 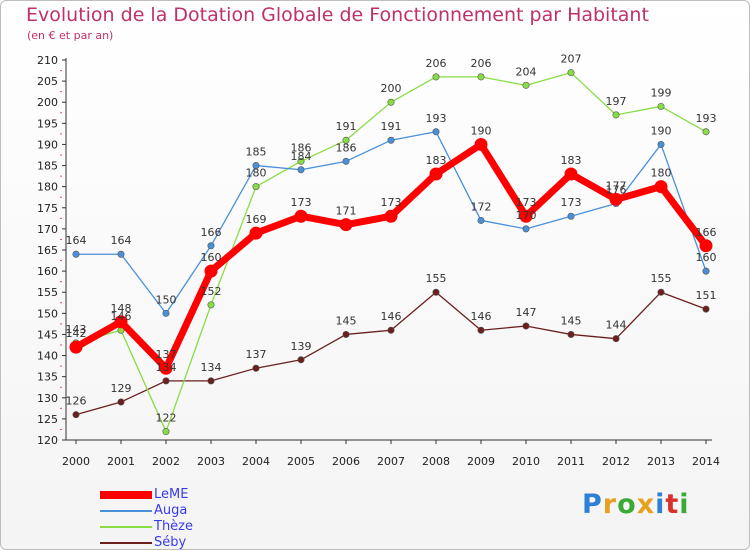 What do you see at coordinates (47, 271) in the screenshot?
I see `y-tick-label: 160` at bounding box center [47, 271].